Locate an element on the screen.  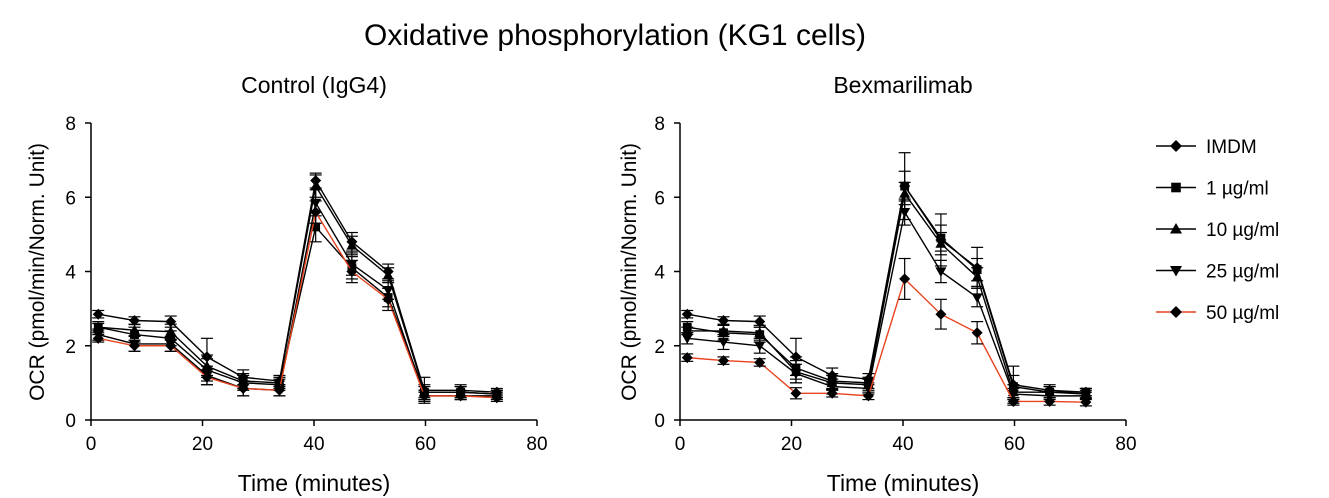
legend-label: 10 µg/ml is located at coordinates (1242, 230).